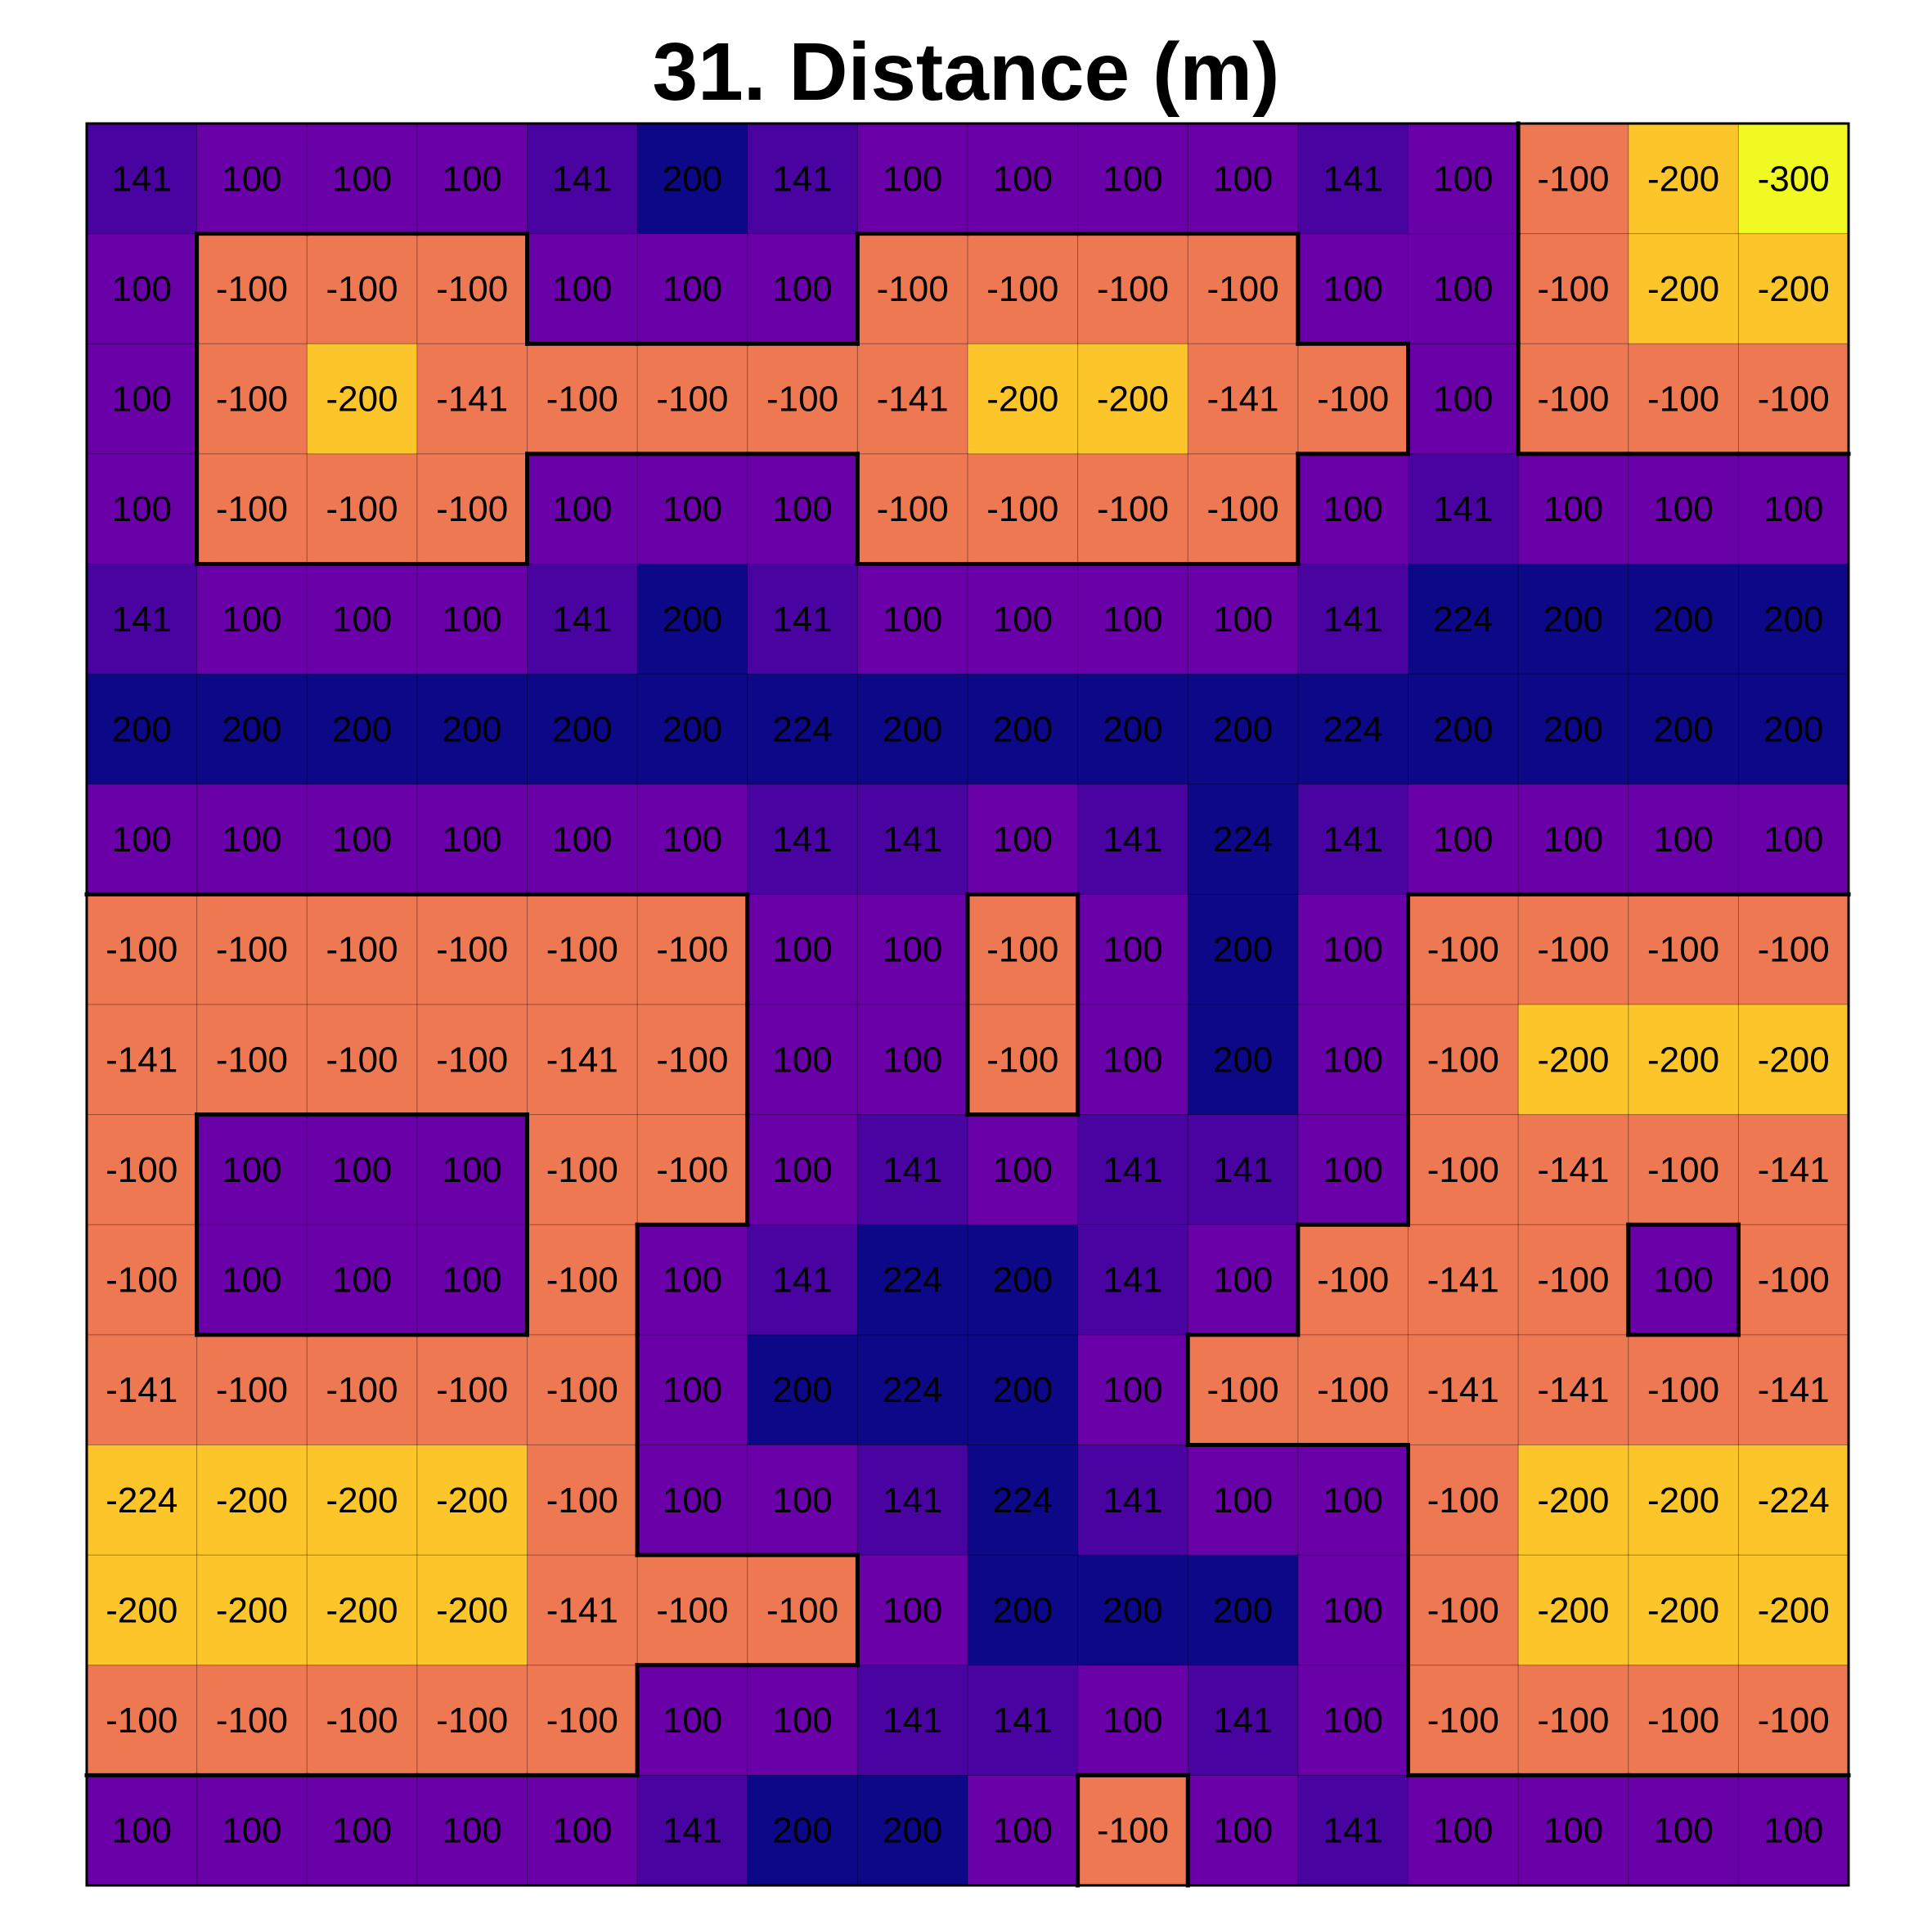  Describe the element at coordinates (1794, 179) in the screenshot. I see `cell-value-label: -300` at that location.